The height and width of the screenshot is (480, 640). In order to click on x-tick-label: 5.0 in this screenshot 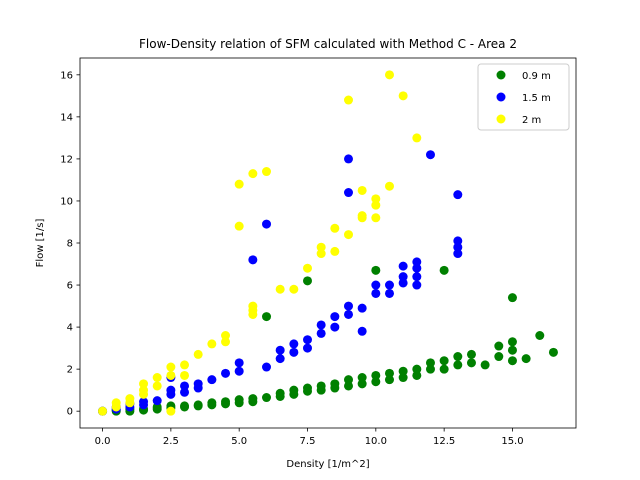, I will do `click(239, 441)`.